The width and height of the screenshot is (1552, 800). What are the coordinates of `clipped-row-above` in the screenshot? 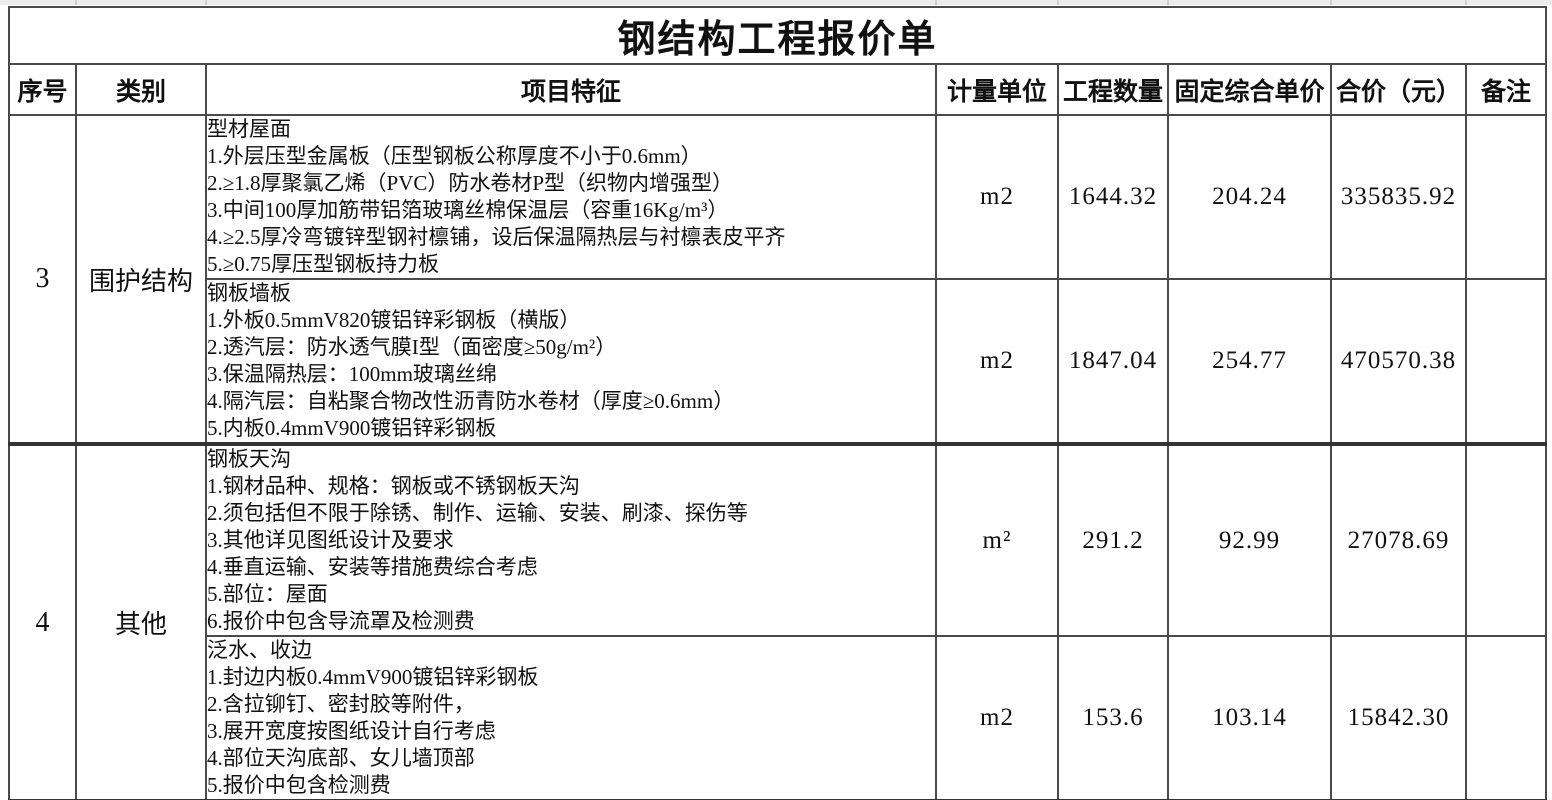 It's located at (776, 2).